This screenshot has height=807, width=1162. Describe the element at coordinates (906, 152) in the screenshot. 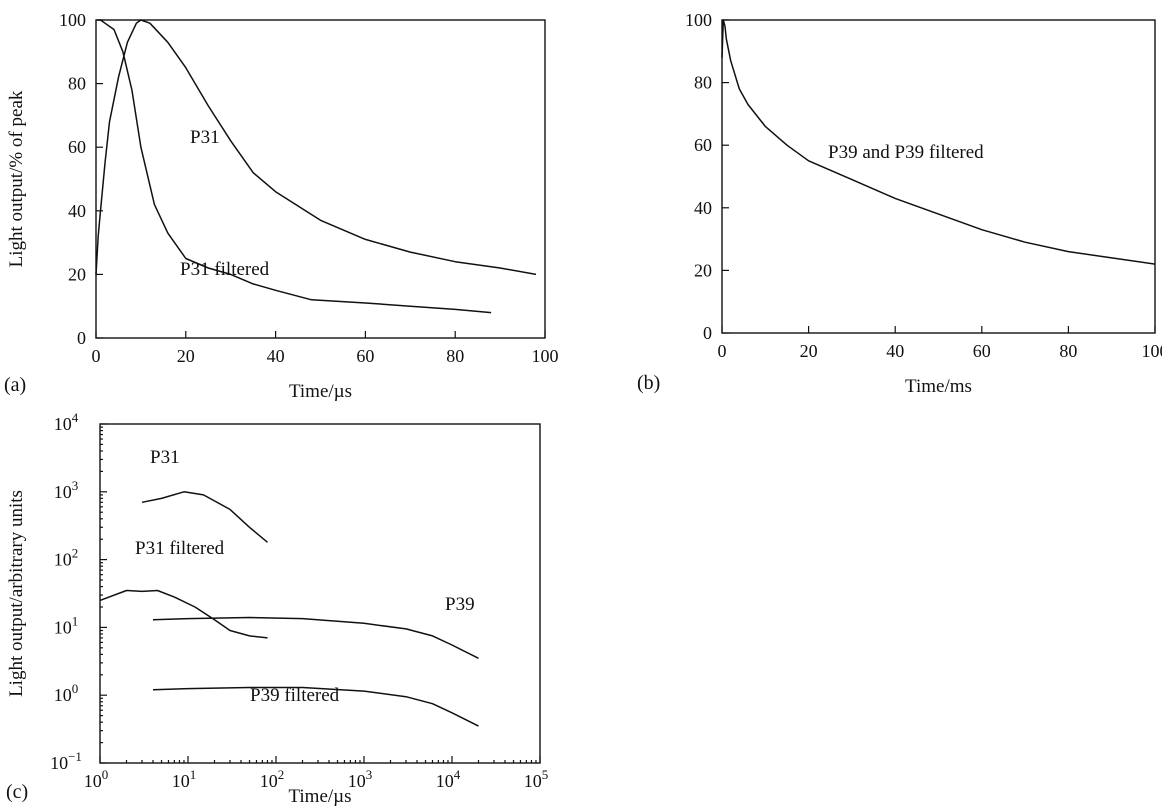

I see `annotation-p39-and-p39-filtered: P39 and P39 filtered` at that location.